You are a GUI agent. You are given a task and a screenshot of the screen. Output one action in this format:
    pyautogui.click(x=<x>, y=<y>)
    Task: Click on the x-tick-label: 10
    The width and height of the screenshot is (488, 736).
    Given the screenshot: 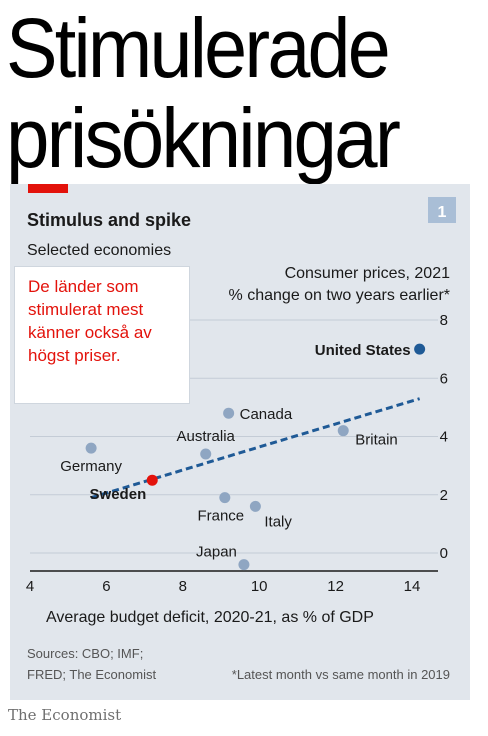 What is the action you would take?
    pyautogui.click(x=259, y=586)
    